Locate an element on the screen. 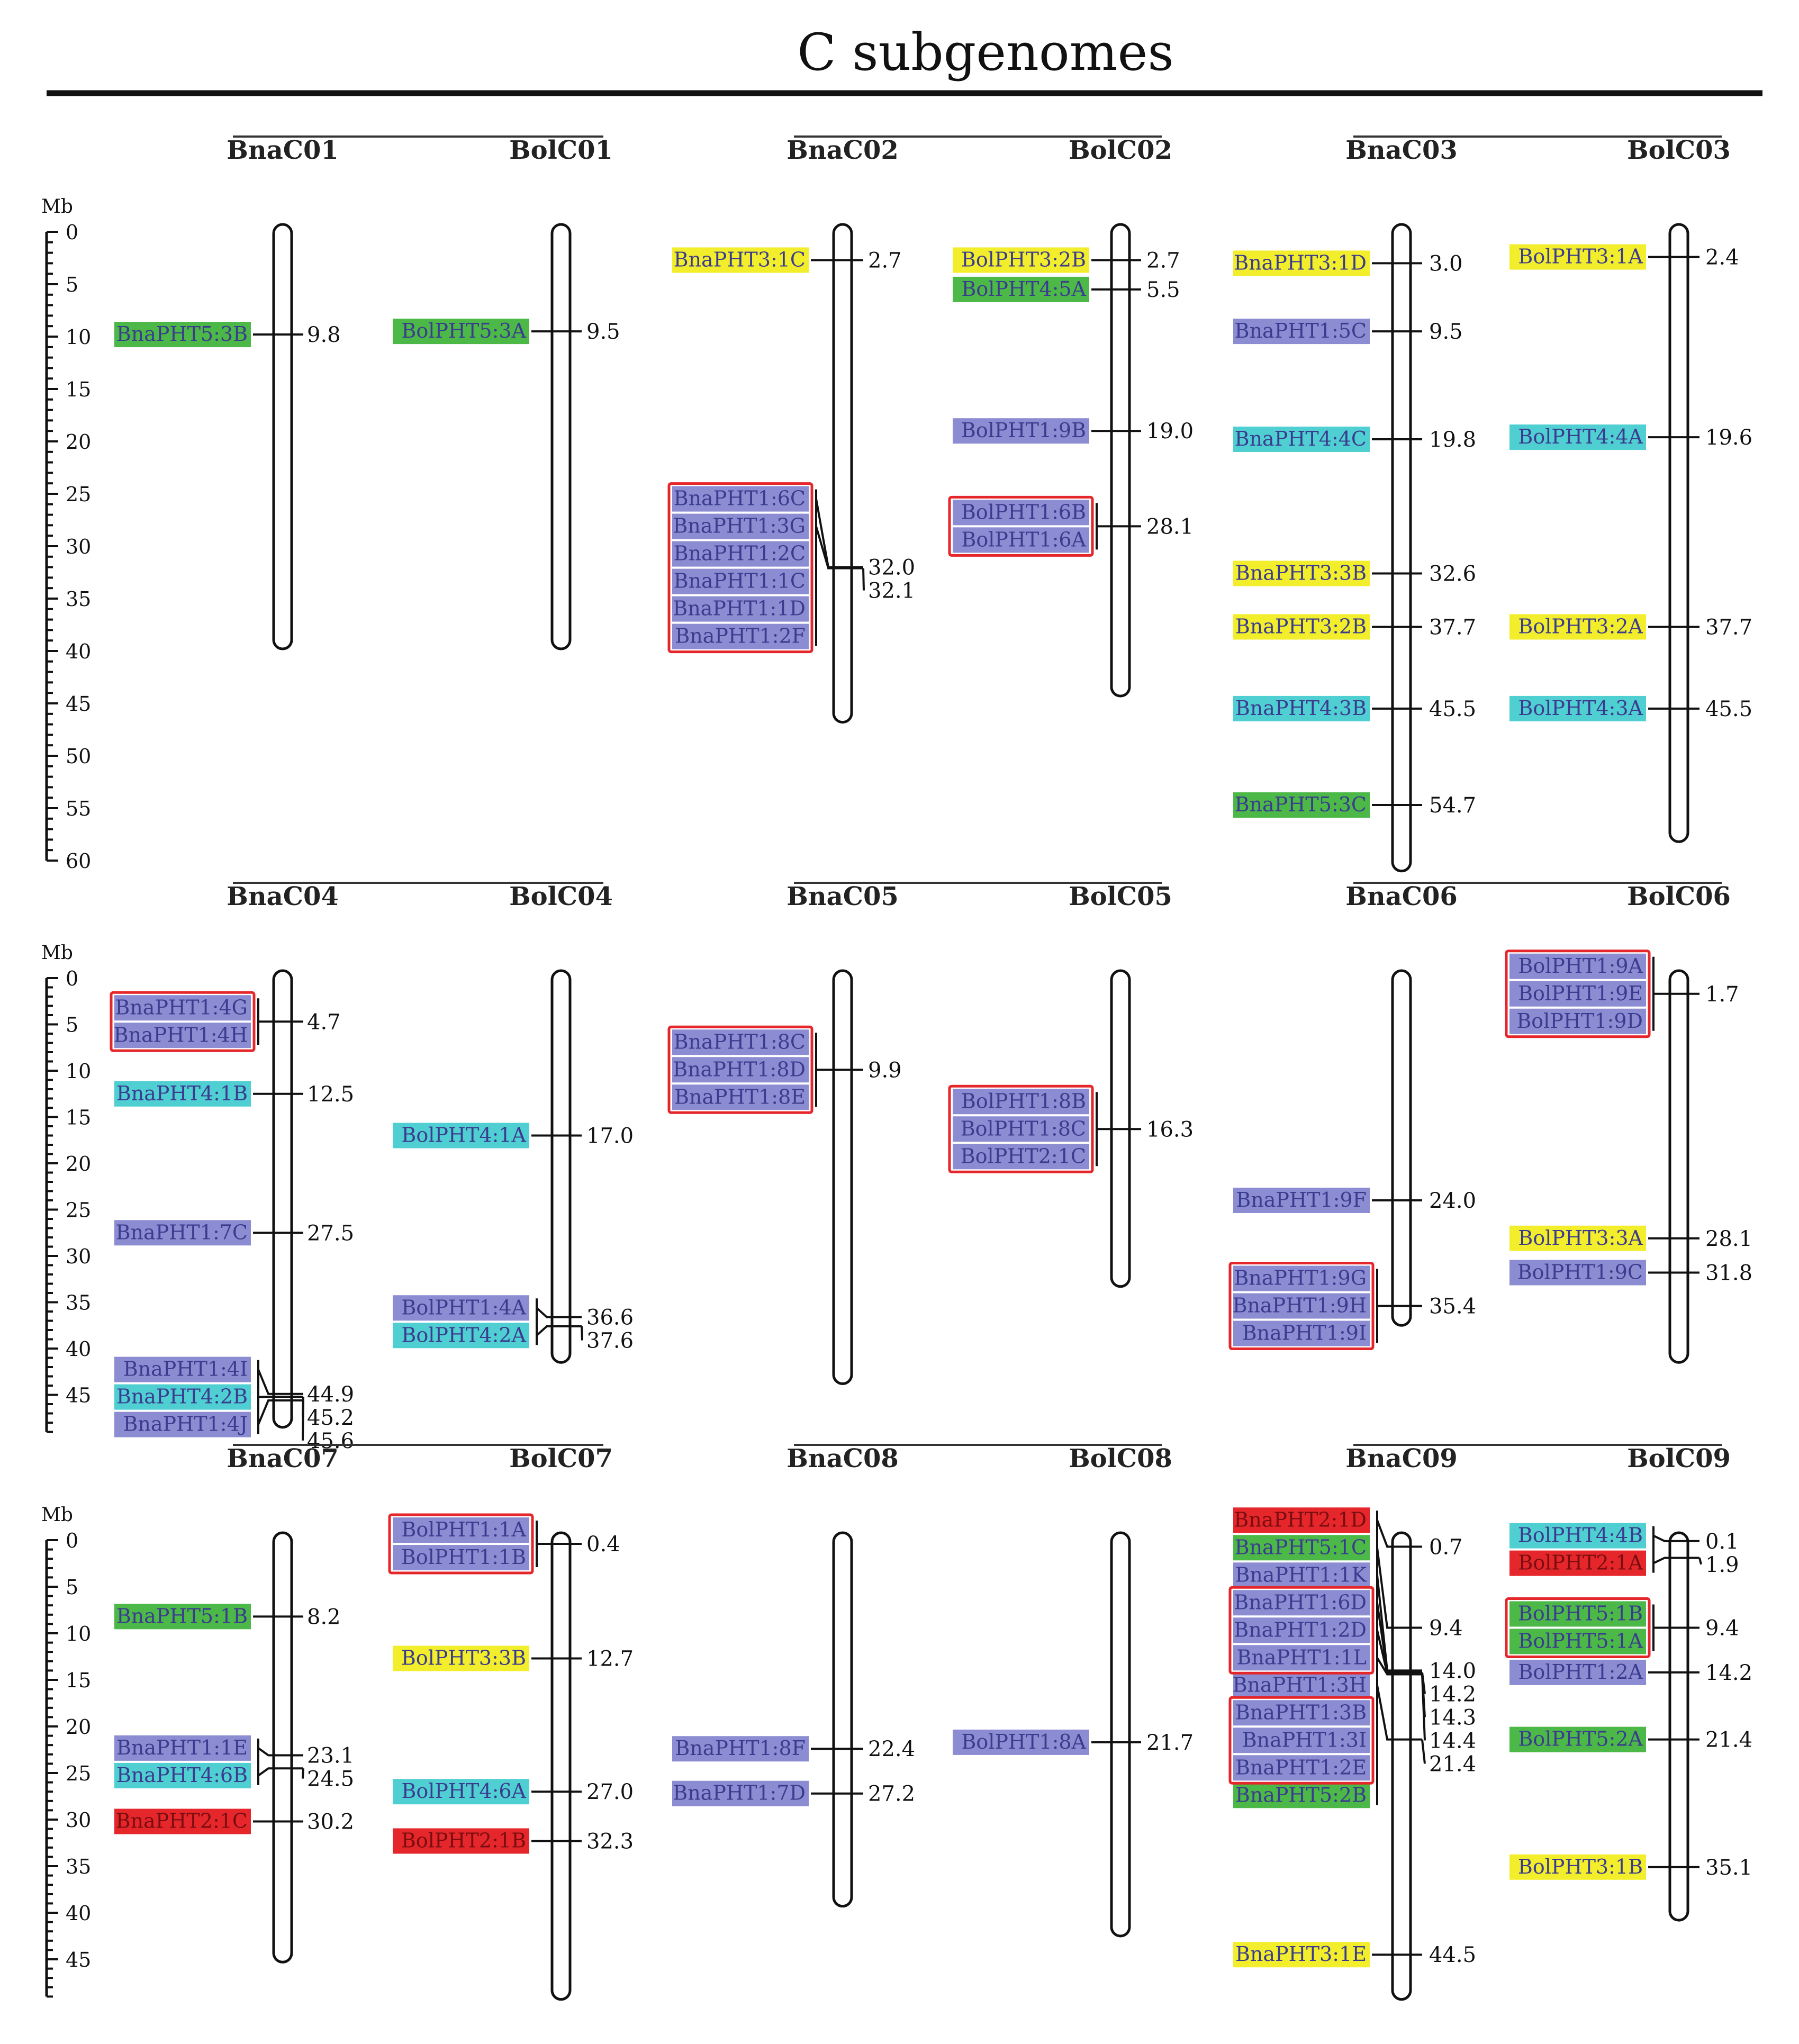 The width and height of the screenshot is (1799, 2044). gene-label: BnaPHT1:4J is located at coordinates (185, 1424).